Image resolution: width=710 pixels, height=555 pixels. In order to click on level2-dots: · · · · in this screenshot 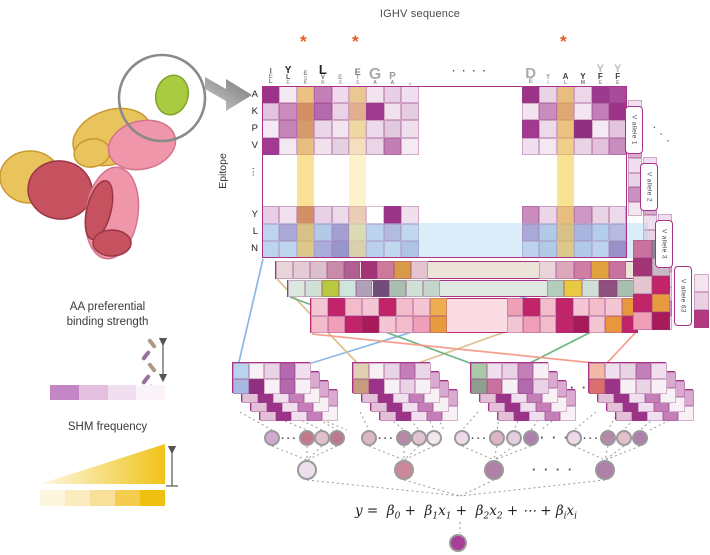, I will do `click(553, 469)`.